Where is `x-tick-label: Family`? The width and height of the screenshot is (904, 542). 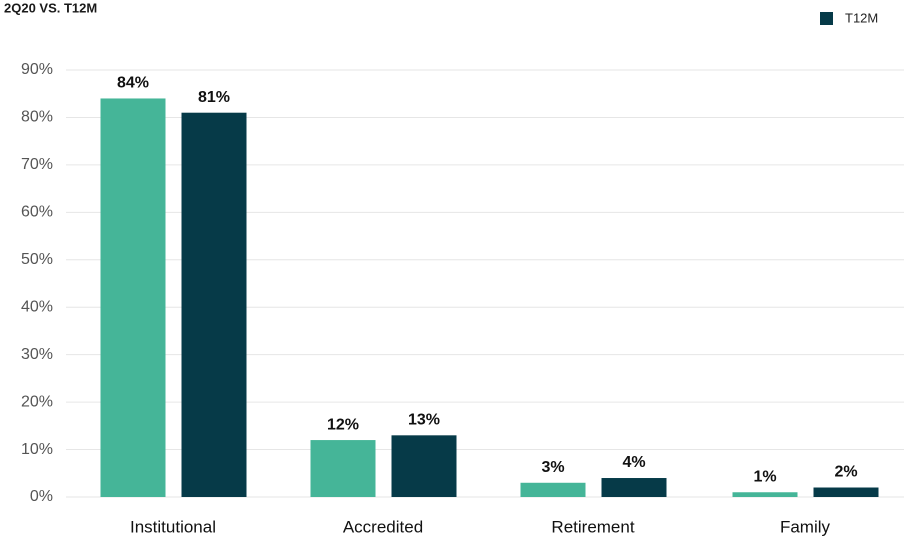 x-tick-label: Family is located at coordinates (805, 526).